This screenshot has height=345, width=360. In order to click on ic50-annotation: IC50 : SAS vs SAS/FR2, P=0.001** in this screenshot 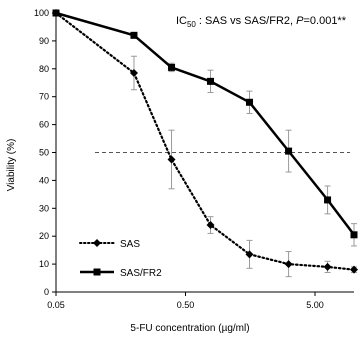, I will do `click(261, 22)`.